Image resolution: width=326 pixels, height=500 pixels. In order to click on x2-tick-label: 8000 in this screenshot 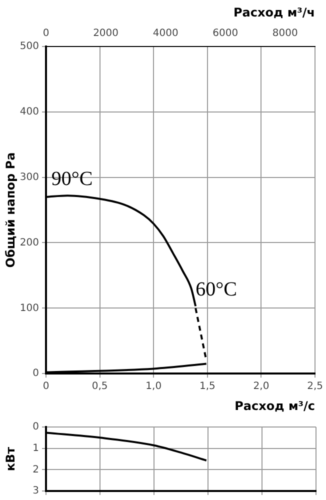, I will do `click(285, 33)`.